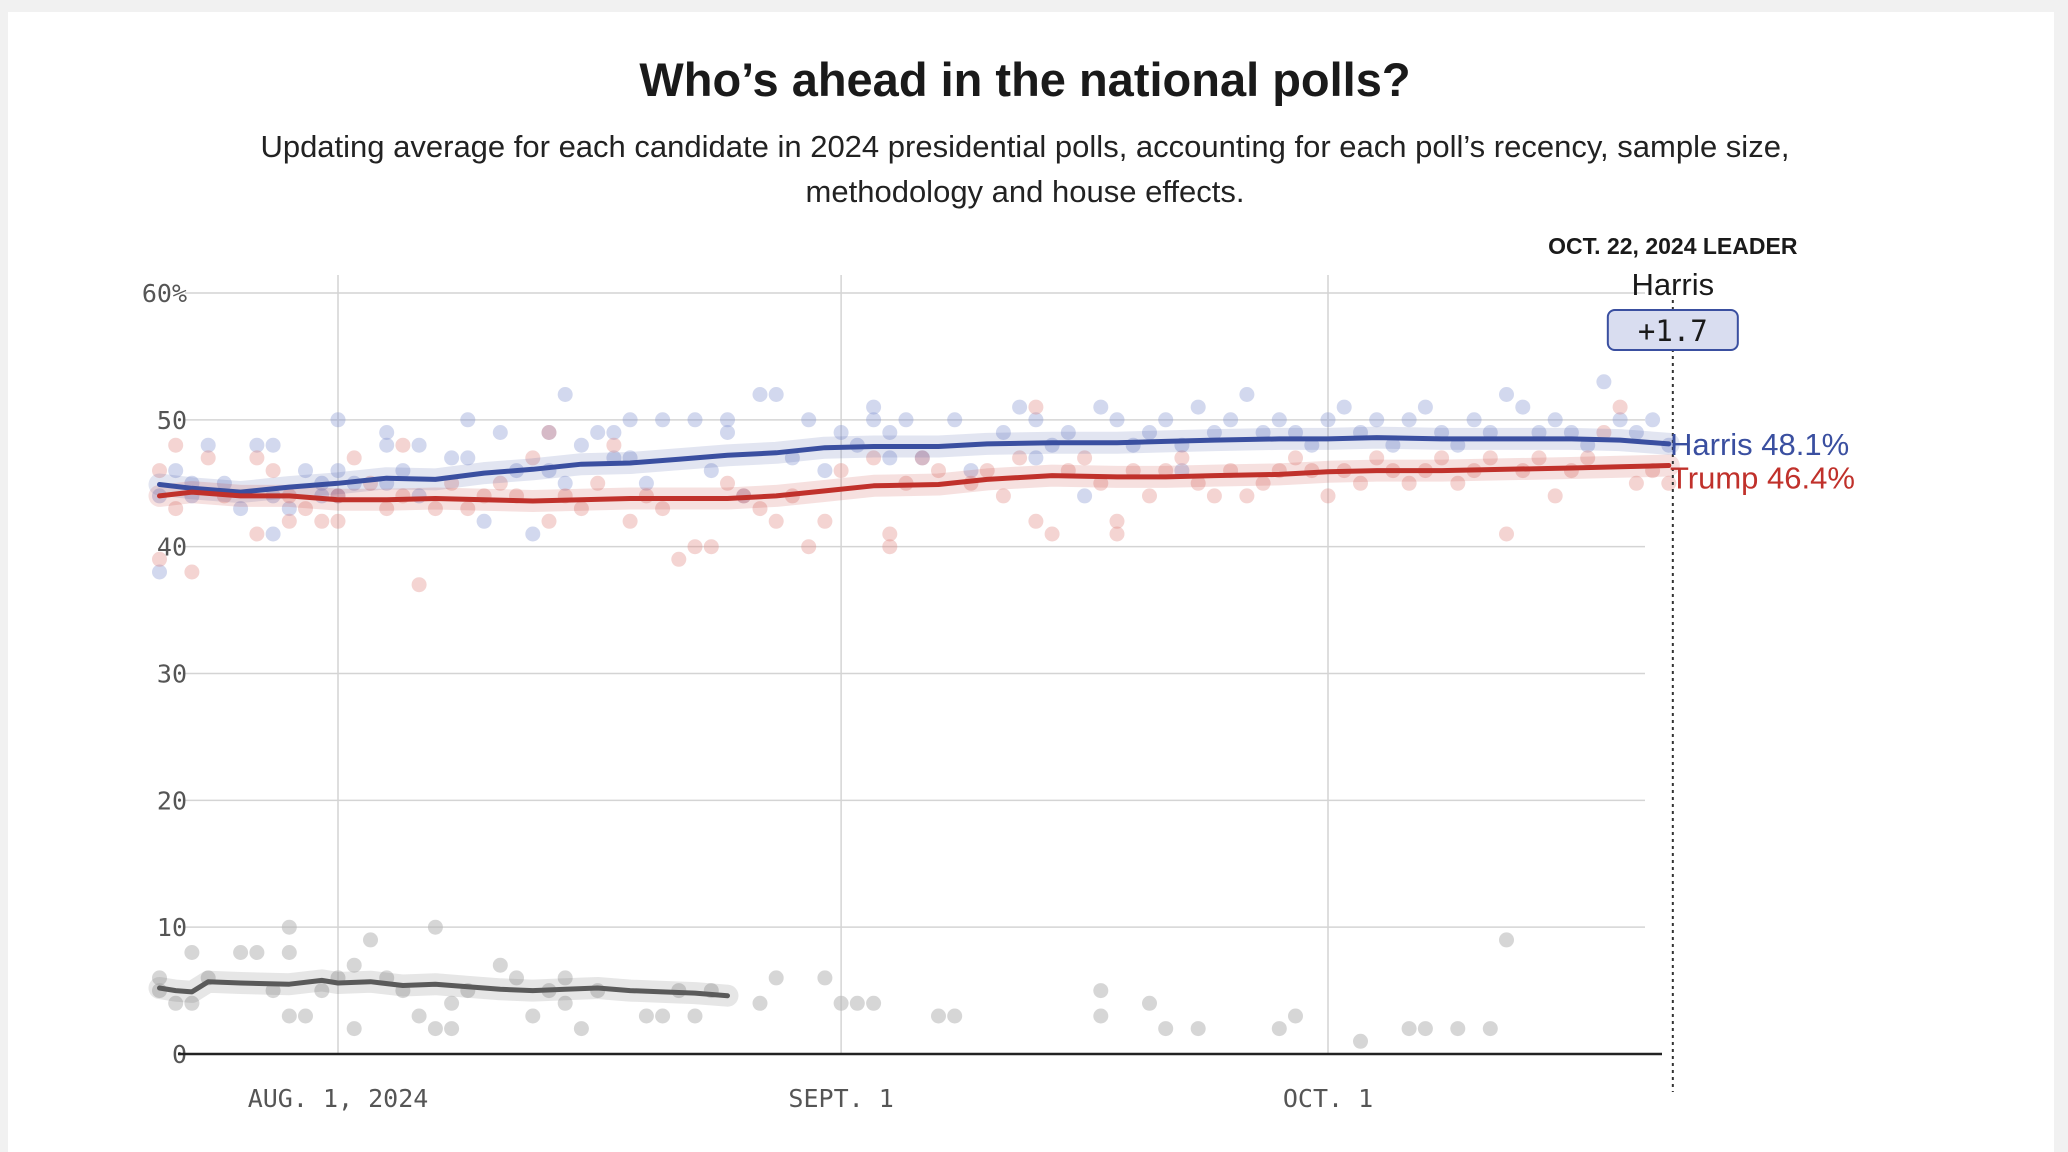  What do you see at coordinates (172, 420) in the screenshot?
I see `y-tick-label: 50` at bounding box center [172, 420].